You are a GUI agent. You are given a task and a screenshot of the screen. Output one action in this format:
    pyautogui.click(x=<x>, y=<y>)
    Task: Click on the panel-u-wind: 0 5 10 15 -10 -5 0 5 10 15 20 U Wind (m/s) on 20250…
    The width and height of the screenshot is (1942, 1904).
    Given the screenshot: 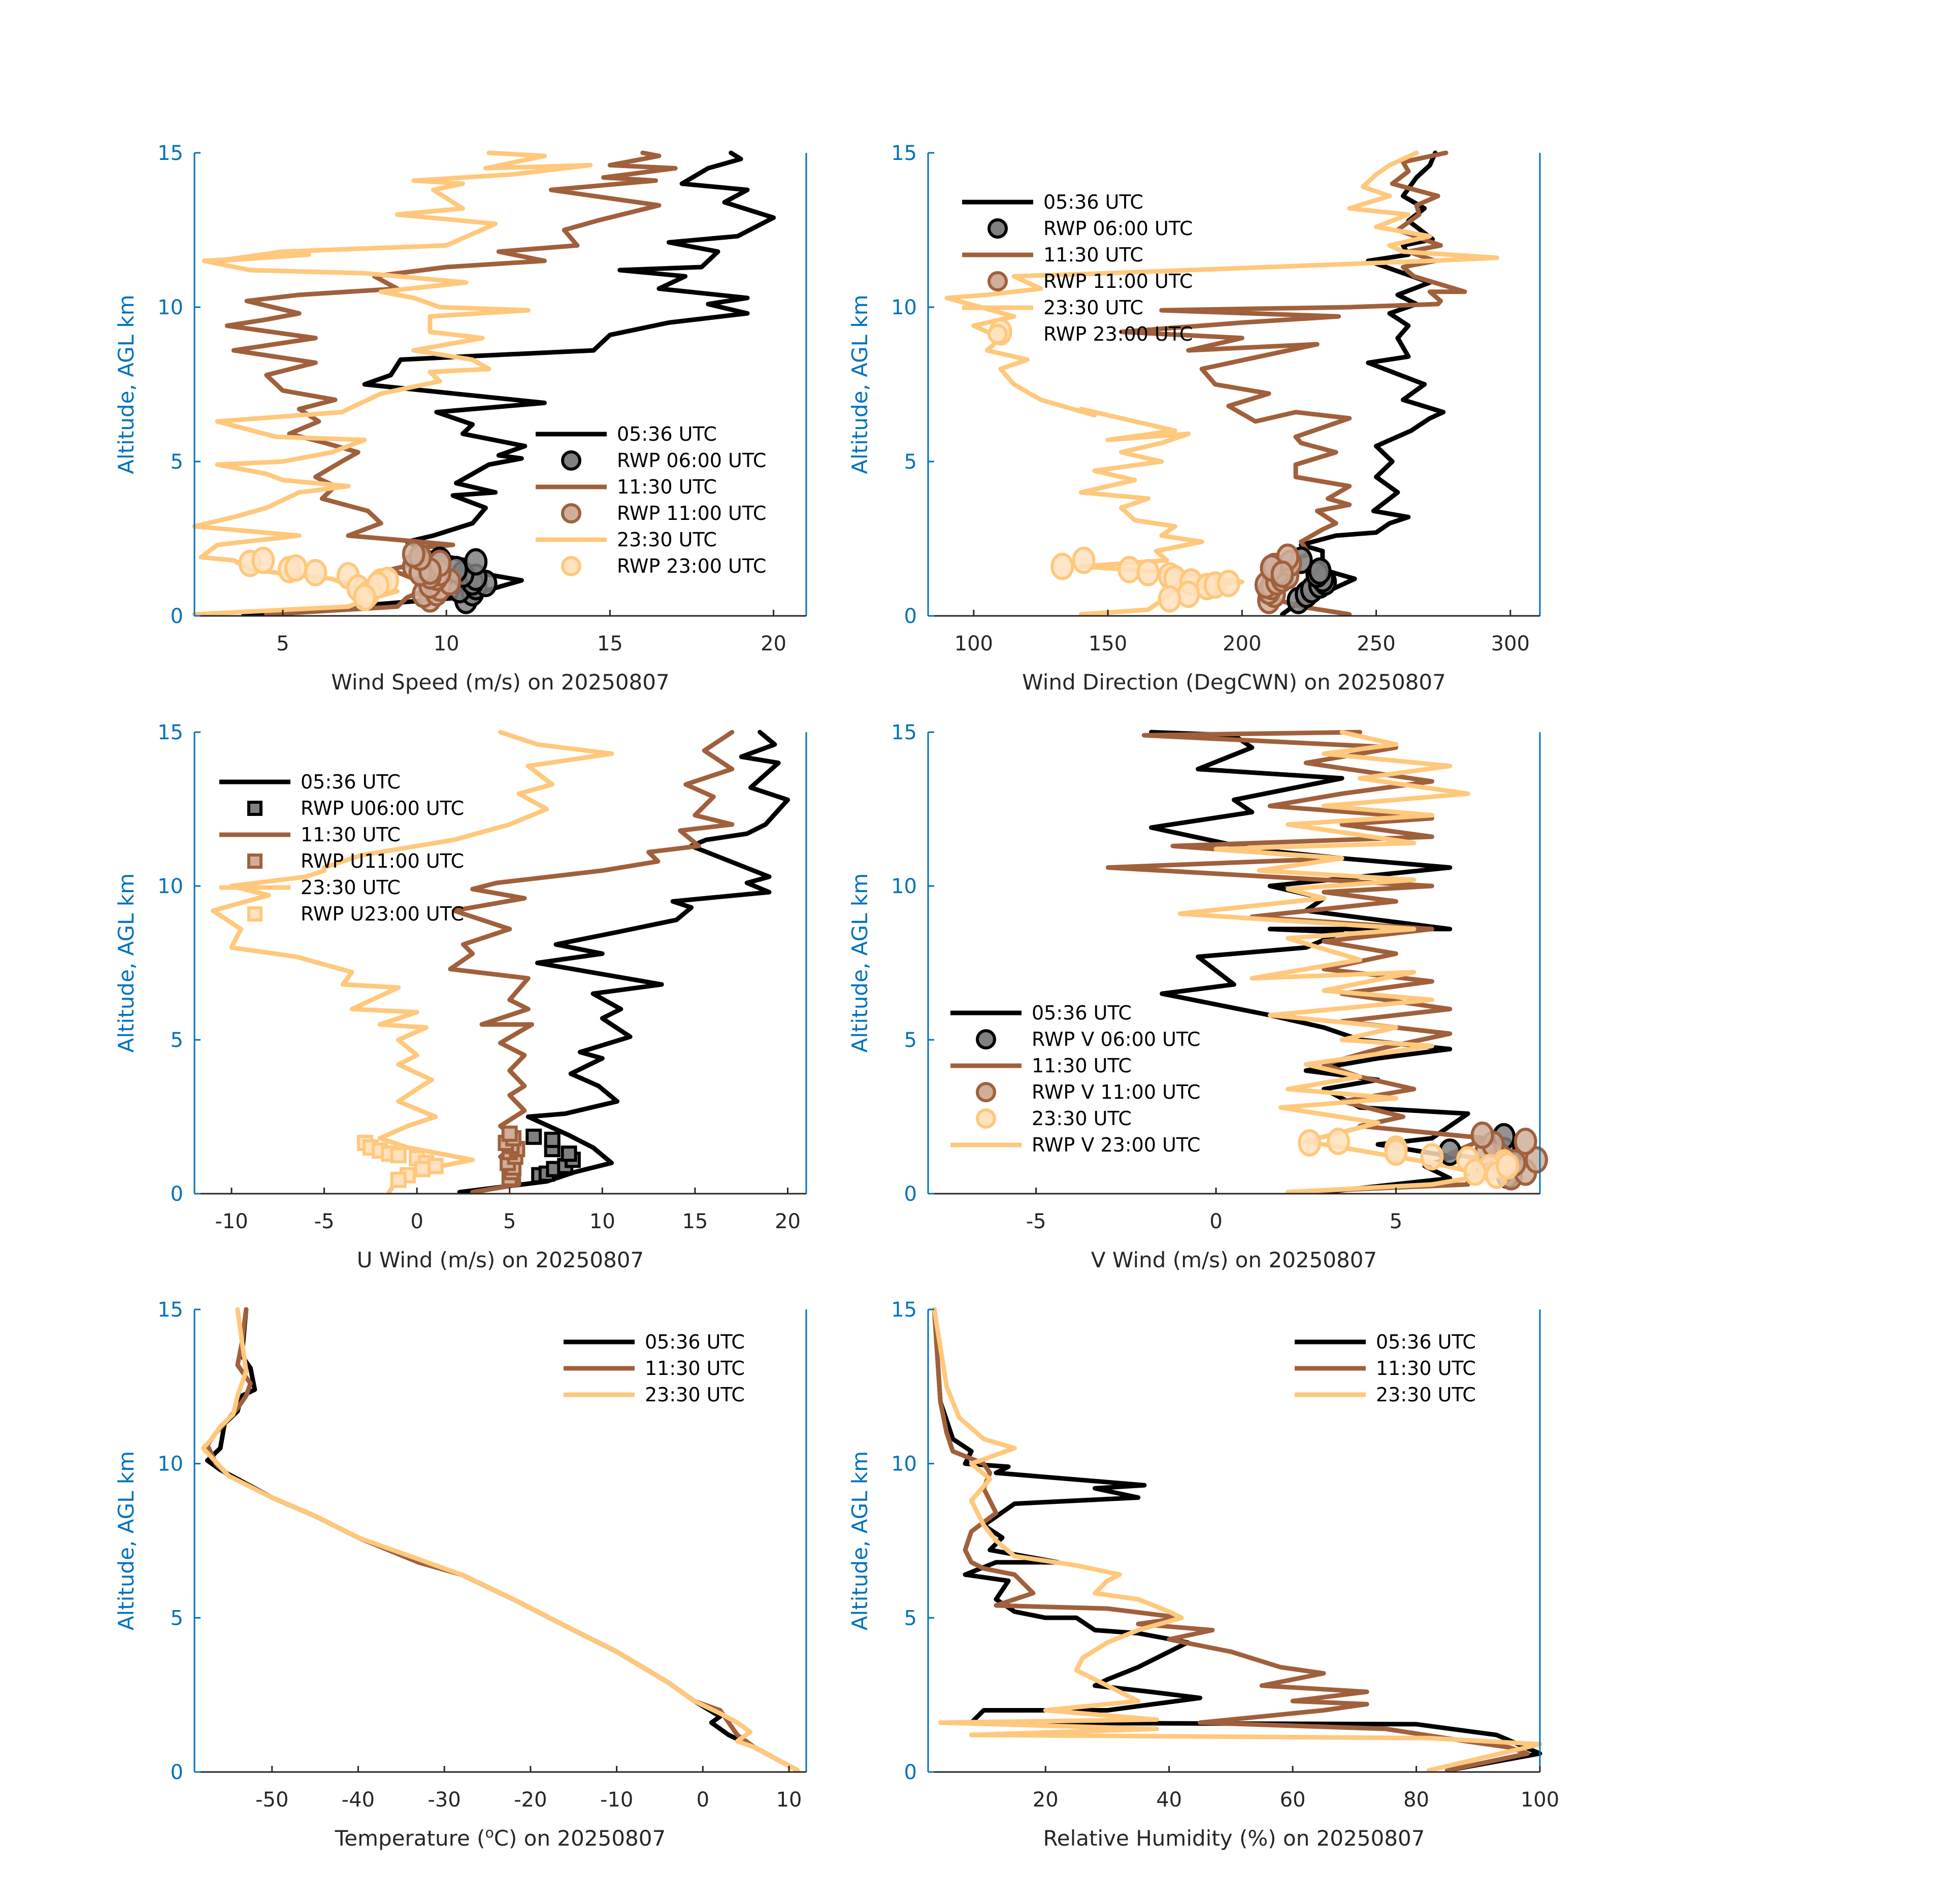 What is the action you would take?
    pyautogui.click(x=460, y=997)
    